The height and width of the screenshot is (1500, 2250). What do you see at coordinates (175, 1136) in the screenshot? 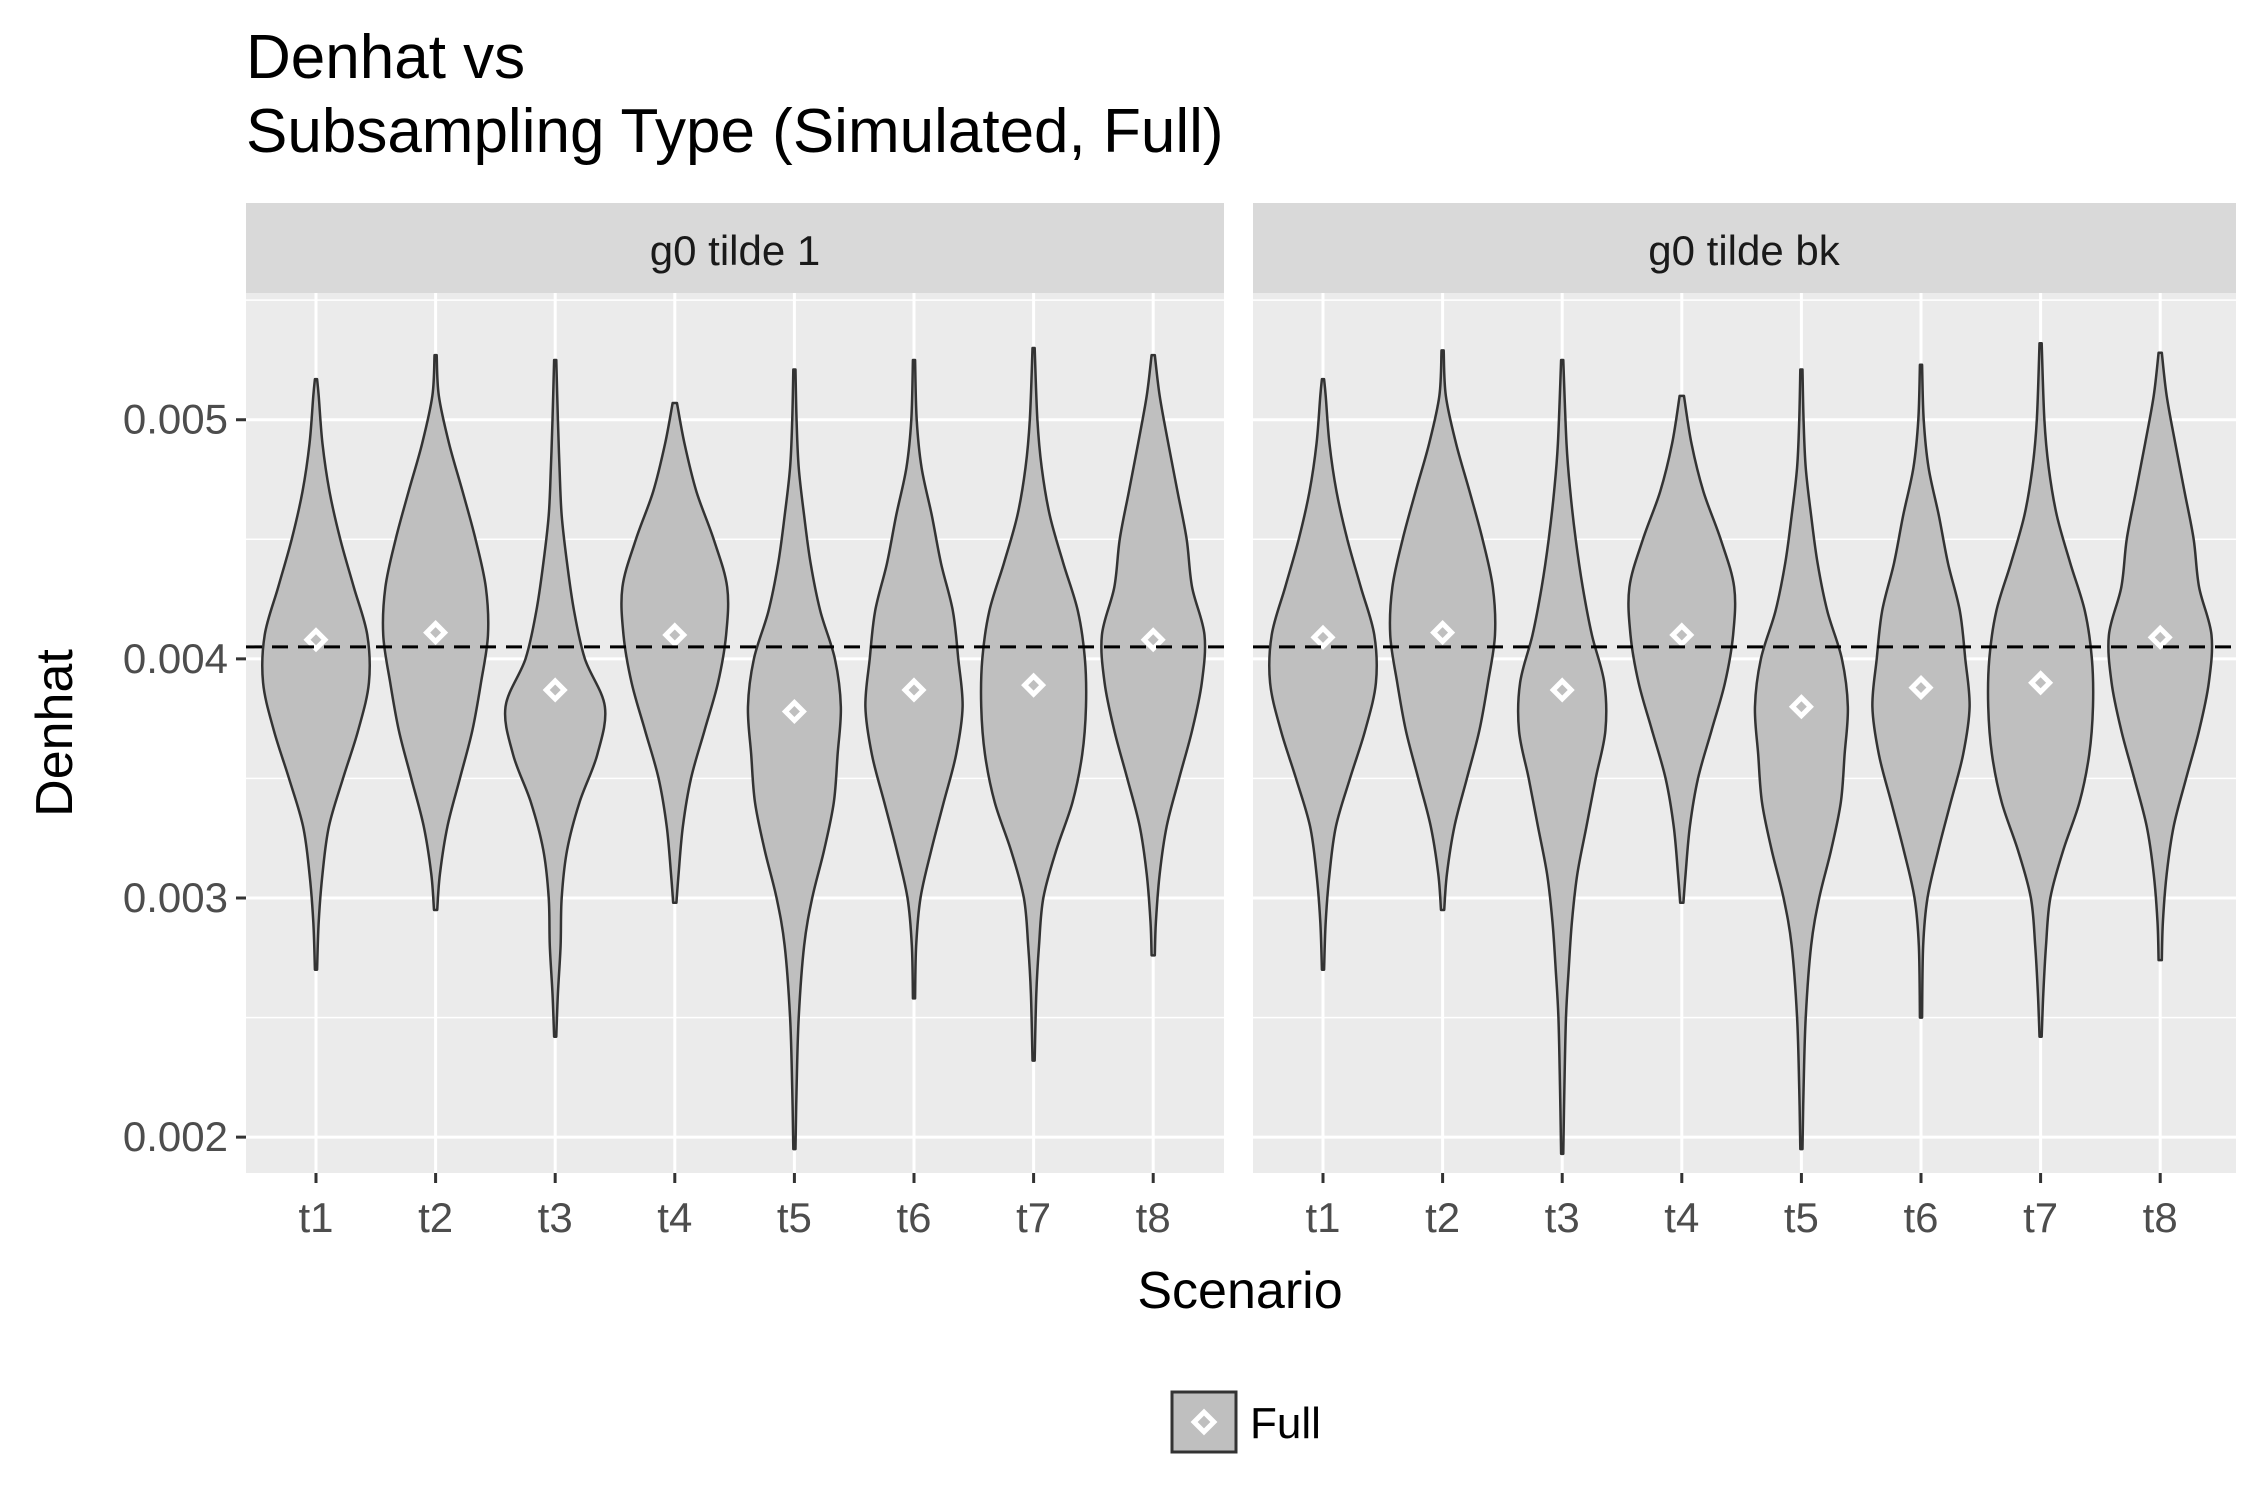
I see `y-tick-label: 0.002` at bounding box center [175, 1136].